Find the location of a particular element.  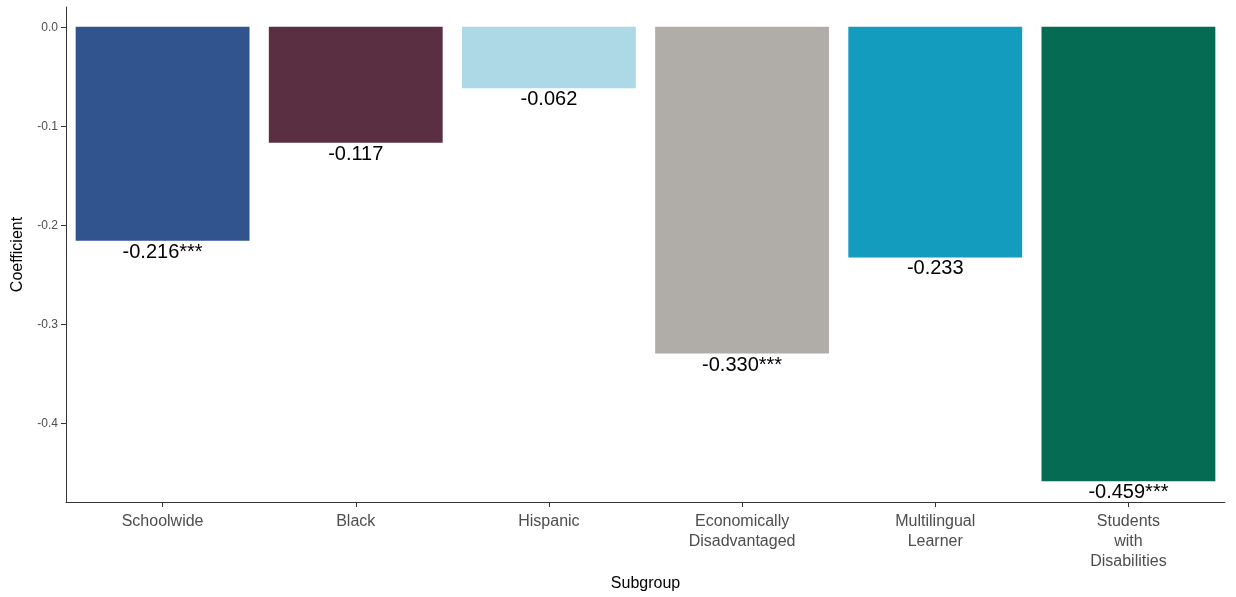

y-tick-label: -0.3 is located at coordinates (48, 323).